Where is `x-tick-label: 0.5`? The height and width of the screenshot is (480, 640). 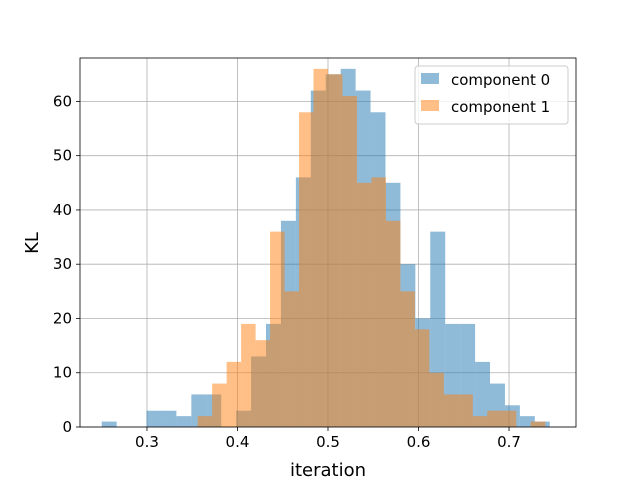 x-tick-label: 0.5 is located at coordinates (328, 442).